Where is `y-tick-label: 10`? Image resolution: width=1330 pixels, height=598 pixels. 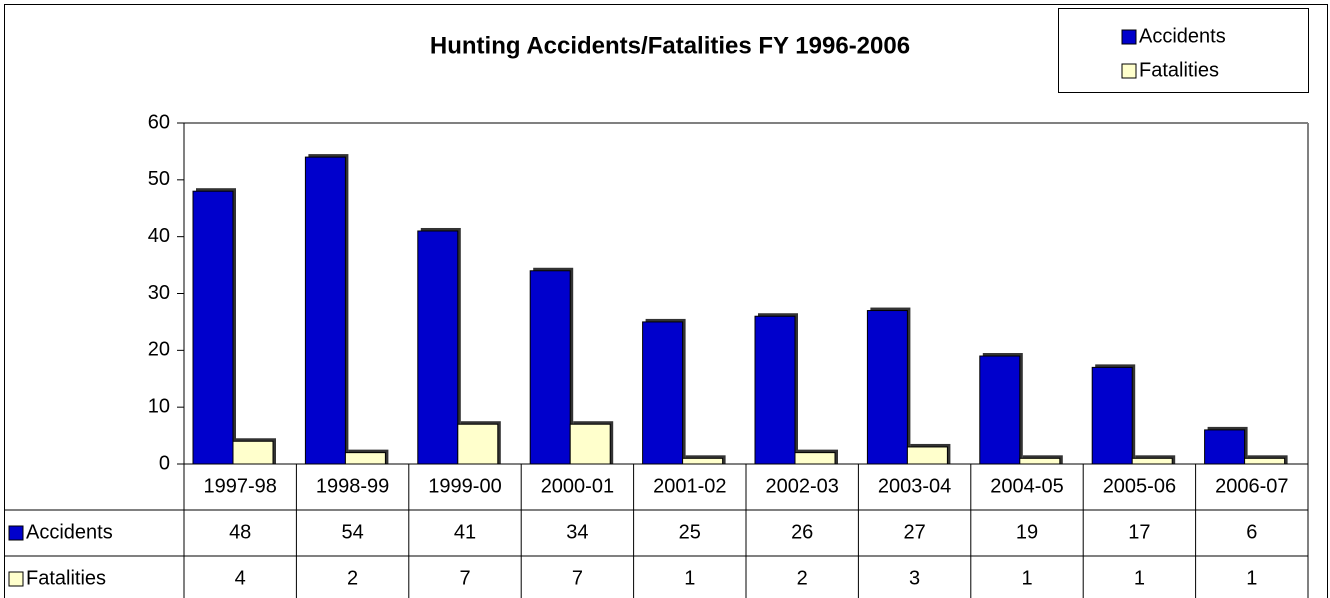
y-tick-label: 10 is located at coordinates (159, 406).